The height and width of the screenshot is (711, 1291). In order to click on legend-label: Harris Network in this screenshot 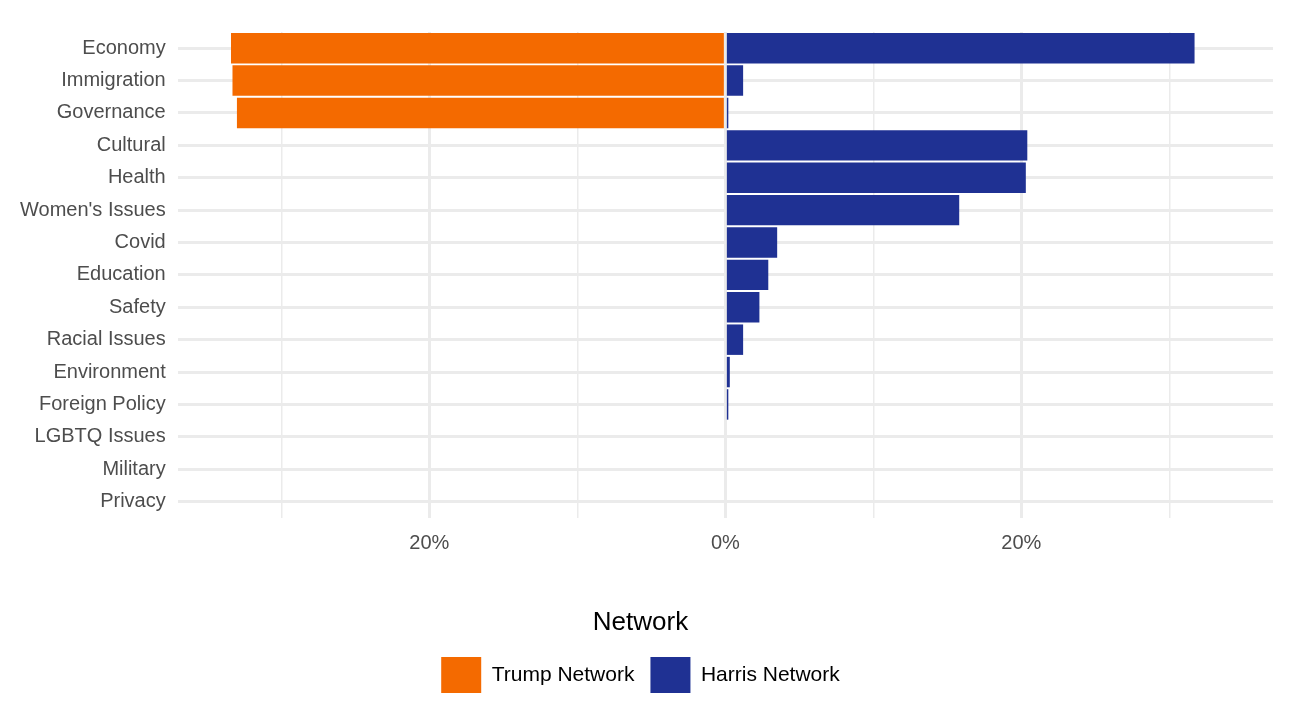, I will do `click(770, 673)`.